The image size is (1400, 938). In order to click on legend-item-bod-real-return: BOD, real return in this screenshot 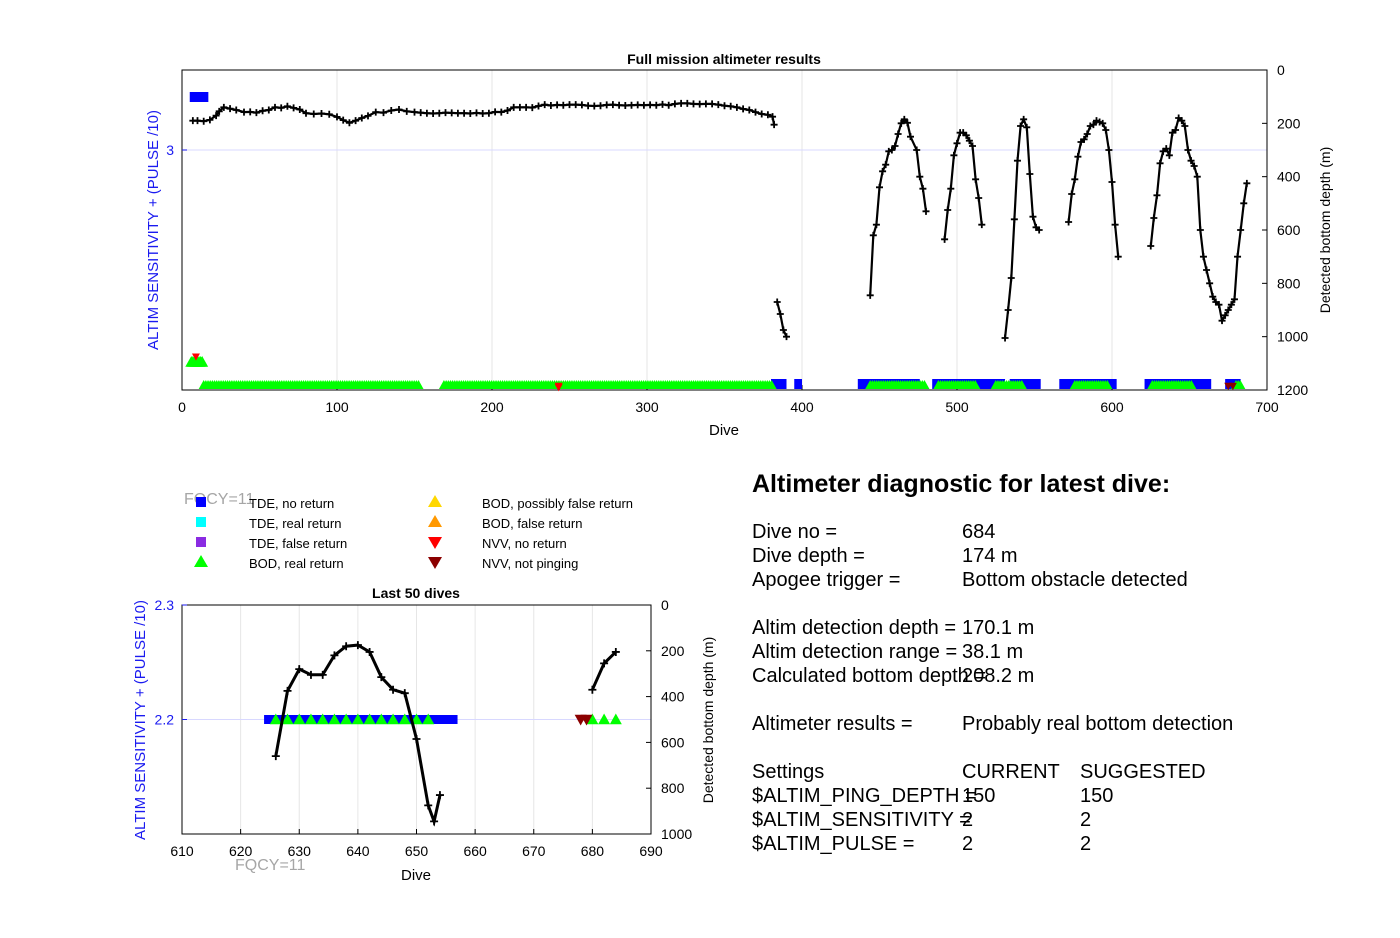, I will do `click(296, 563)`.